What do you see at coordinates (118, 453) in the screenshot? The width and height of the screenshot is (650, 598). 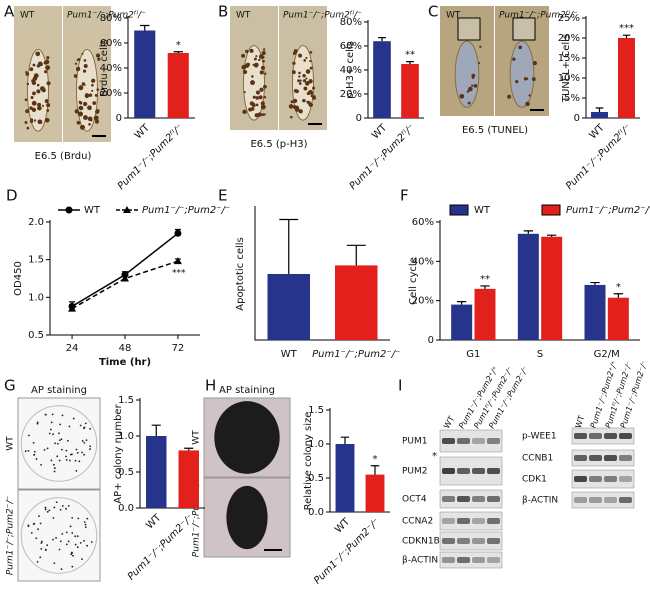 I see `y-axis-label: AP+ colony number` at bounding box center [118, 453].